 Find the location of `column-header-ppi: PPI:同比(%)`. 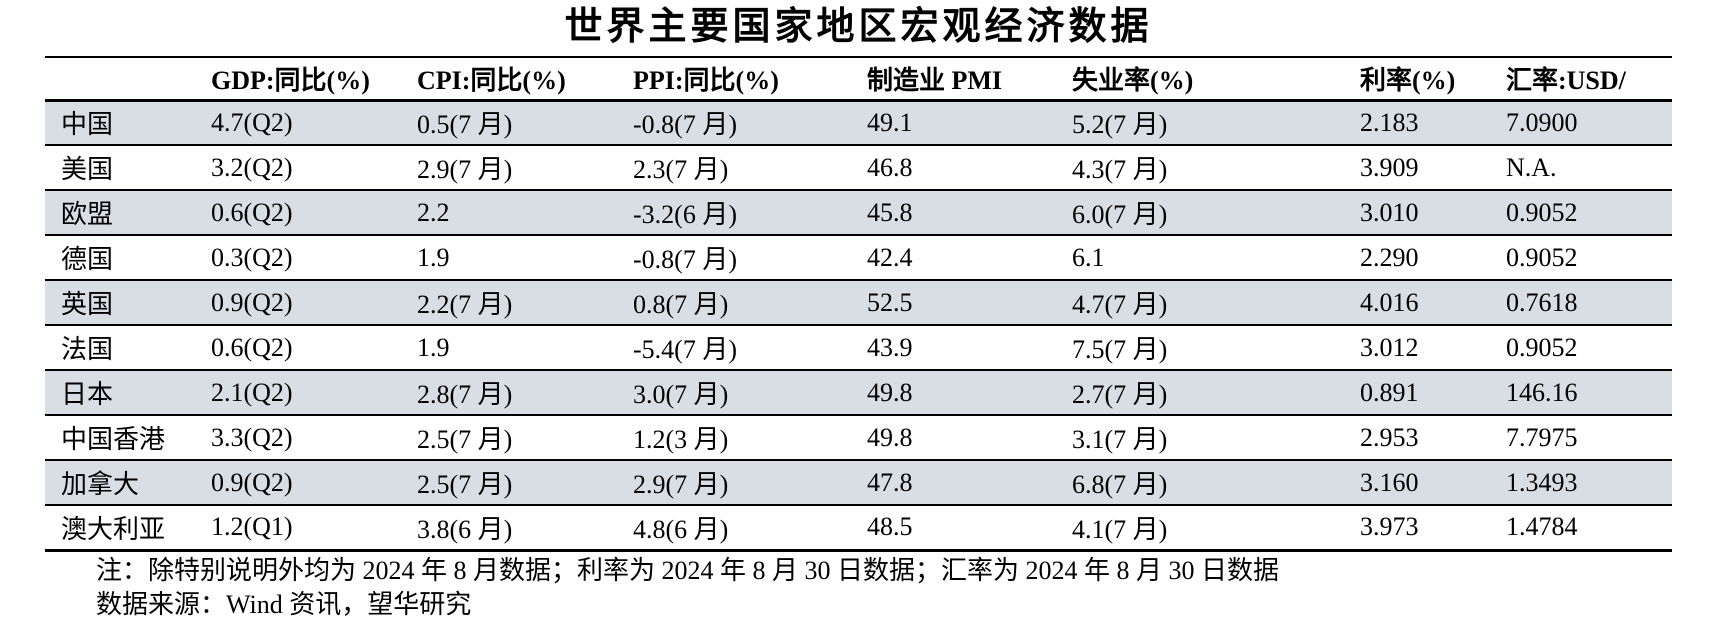

column-header-ppi: PPI:同比(%) is located at coordinates (706, 80).